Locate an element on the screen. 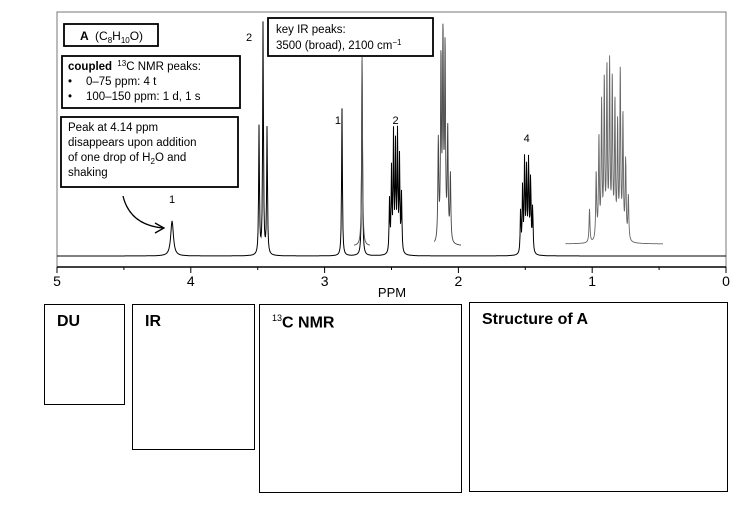  ir-answer-box: IR is located at coordinates (193, 377).